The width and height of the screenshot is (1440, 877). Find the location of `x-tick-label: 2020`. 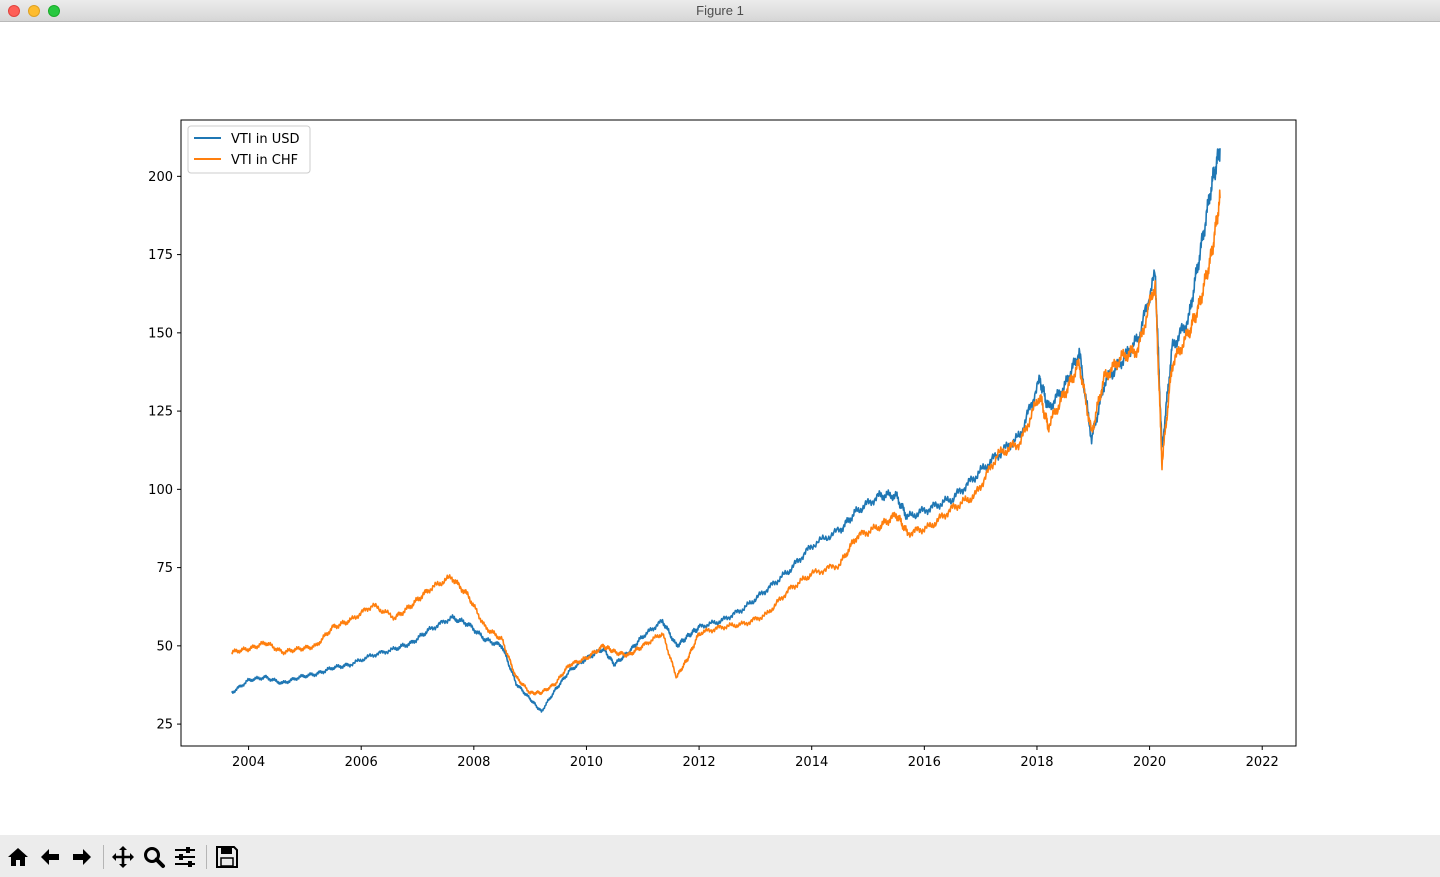

x-tick-label: 2020 is located at coordinates (1149, 762).